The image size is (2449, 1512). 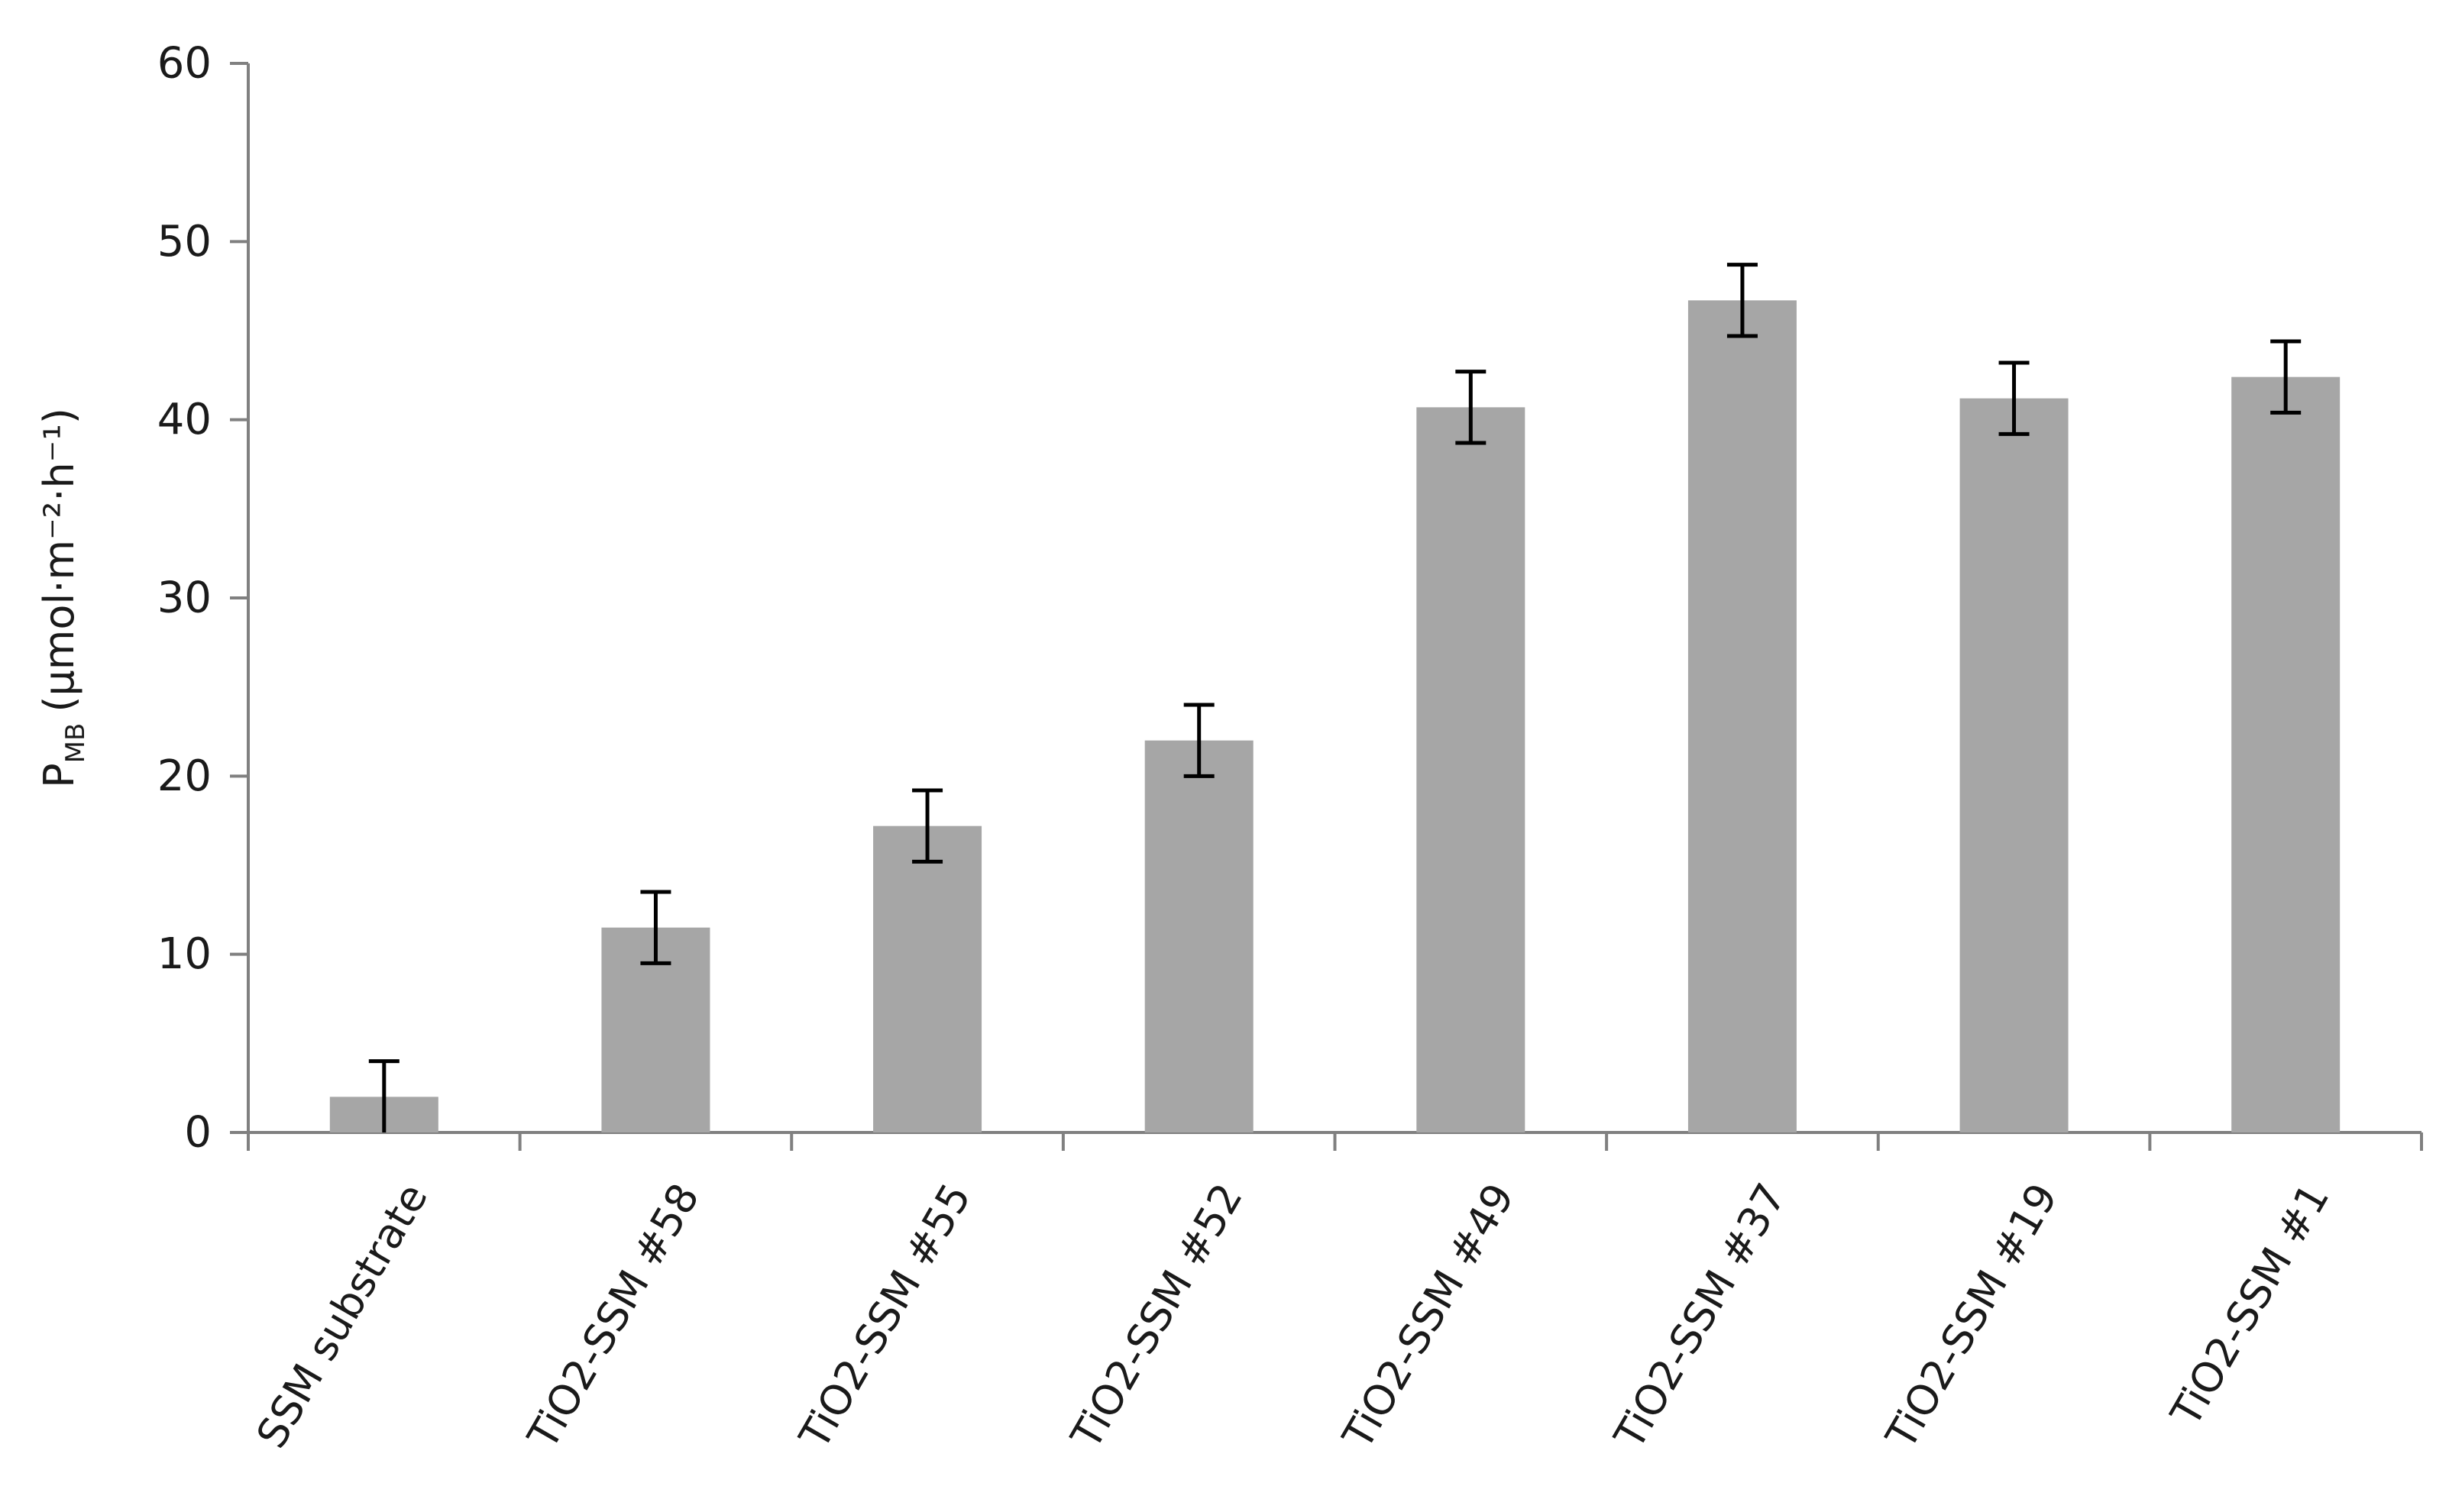 What do you see at coordinates (2249, 1305) in the screenshot?
I see `x-tick-label: TiO2-SSM #1` at bounding box center [2249, 1305].